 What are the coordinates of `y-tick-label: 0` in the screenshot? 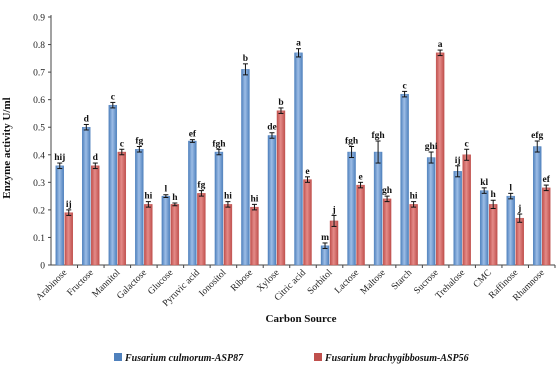 It's located at (42, 267).